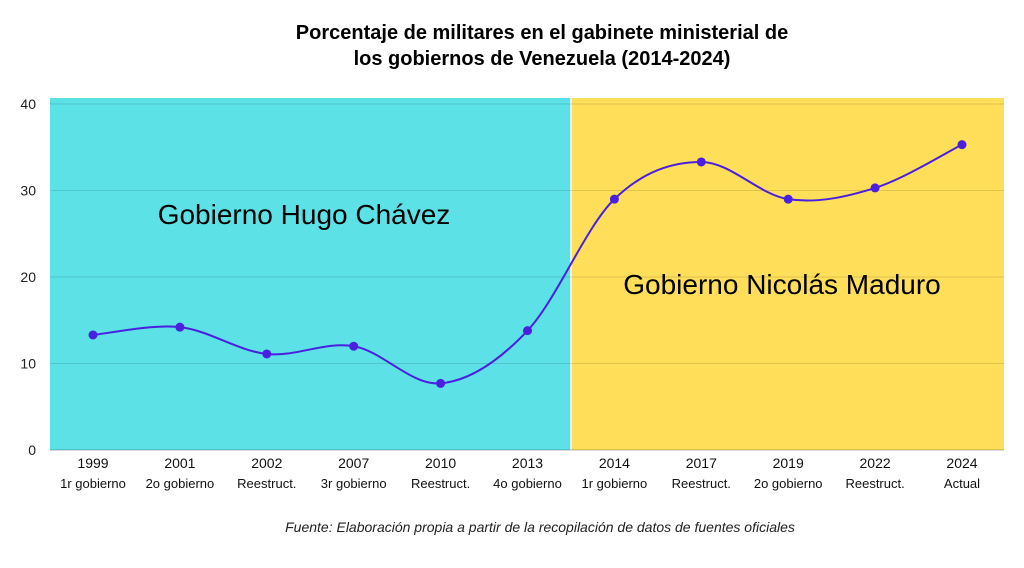 Image resolution: width=1024 pixels, height=568 pixels. I want to click on x-tick-year: 2002, so click(266, 463).